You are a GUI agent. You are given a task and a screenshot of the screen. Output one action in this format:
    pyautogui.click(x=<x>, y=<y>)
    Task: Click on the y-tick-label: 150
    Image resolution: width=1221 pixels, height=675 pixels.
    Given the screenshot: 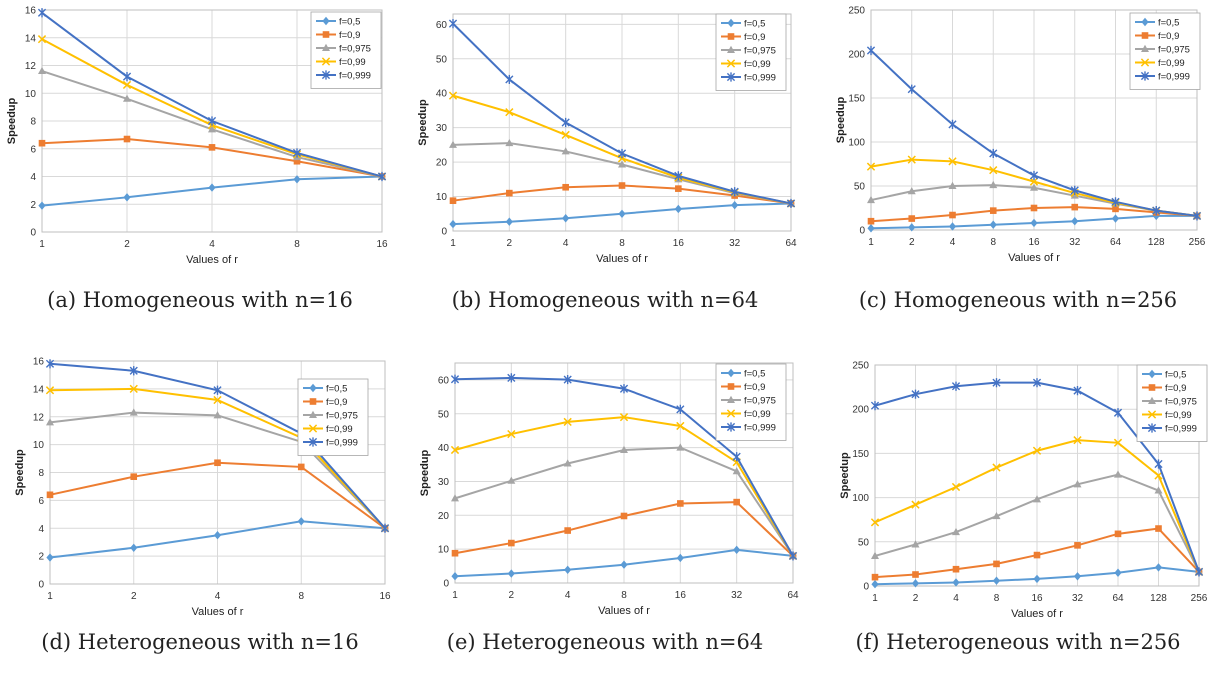 What is the action you would take?
    pyautogui.click(x=856, y=99)
    